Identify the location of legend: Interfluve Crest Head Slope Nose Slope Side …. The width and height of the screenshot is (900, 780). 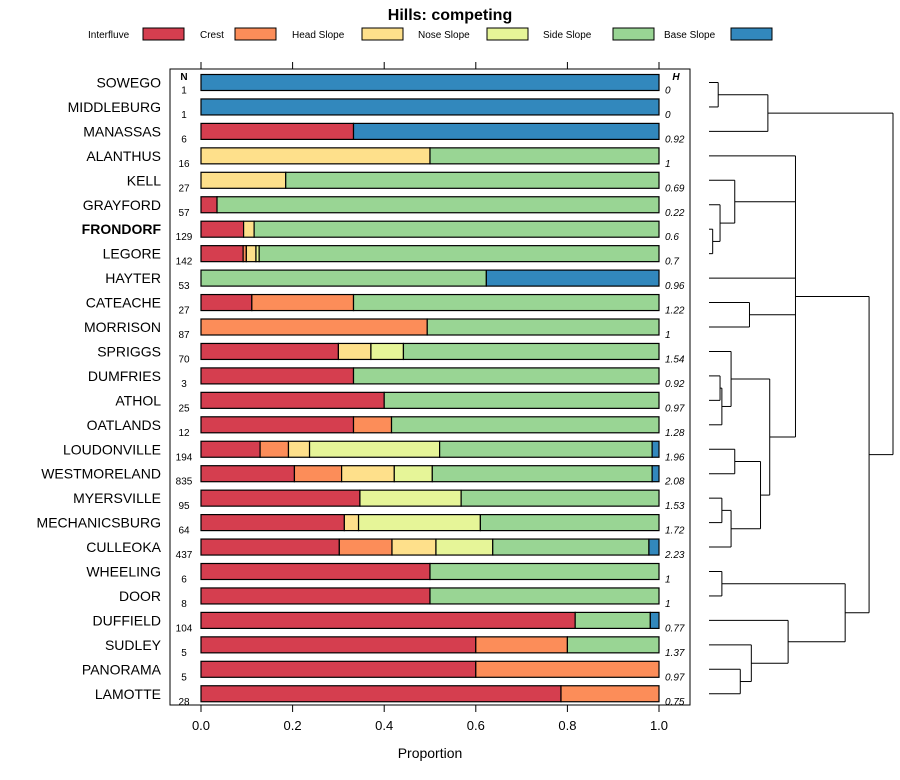
(430, 34).